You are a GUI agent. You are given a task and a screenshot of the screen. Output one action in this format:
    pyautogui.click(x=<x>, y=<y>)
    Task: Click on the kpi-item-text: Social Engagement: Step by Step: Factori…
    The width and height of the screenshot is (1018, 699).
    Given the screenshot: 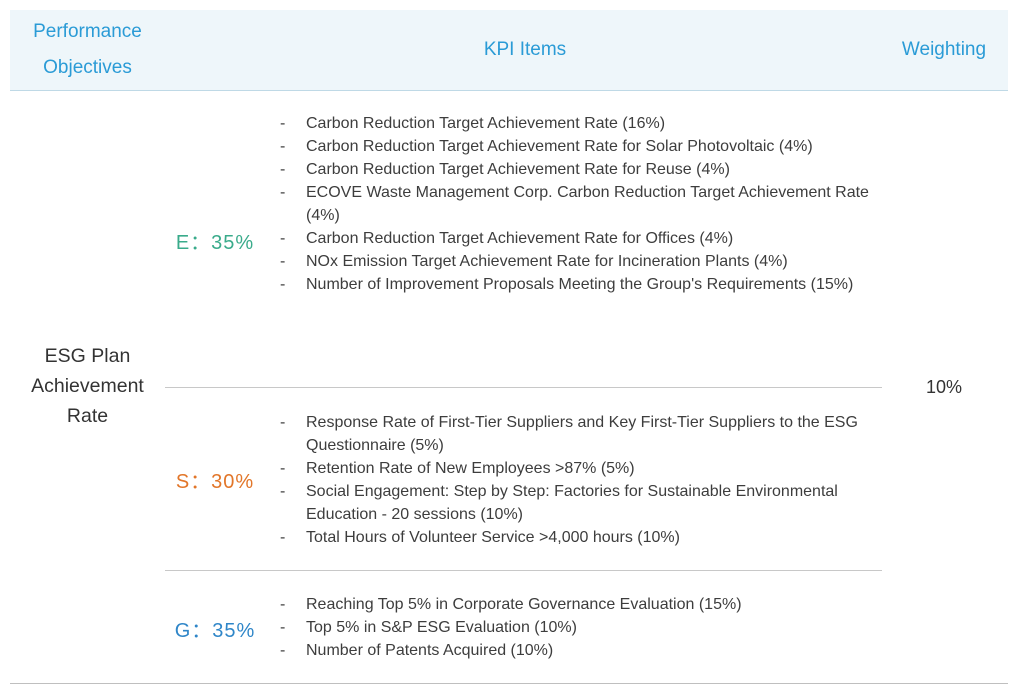 What is the action you would take?
    pyautogui.click(x=572, y=503)
    